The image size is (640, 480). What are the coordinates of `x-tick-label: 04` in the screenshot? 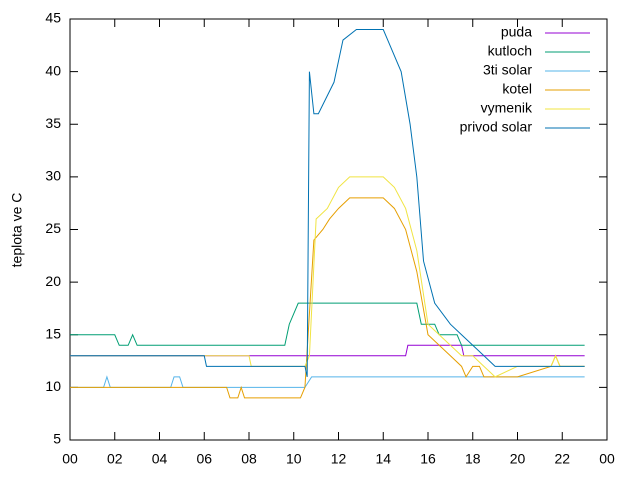 It's located at (160, 459).